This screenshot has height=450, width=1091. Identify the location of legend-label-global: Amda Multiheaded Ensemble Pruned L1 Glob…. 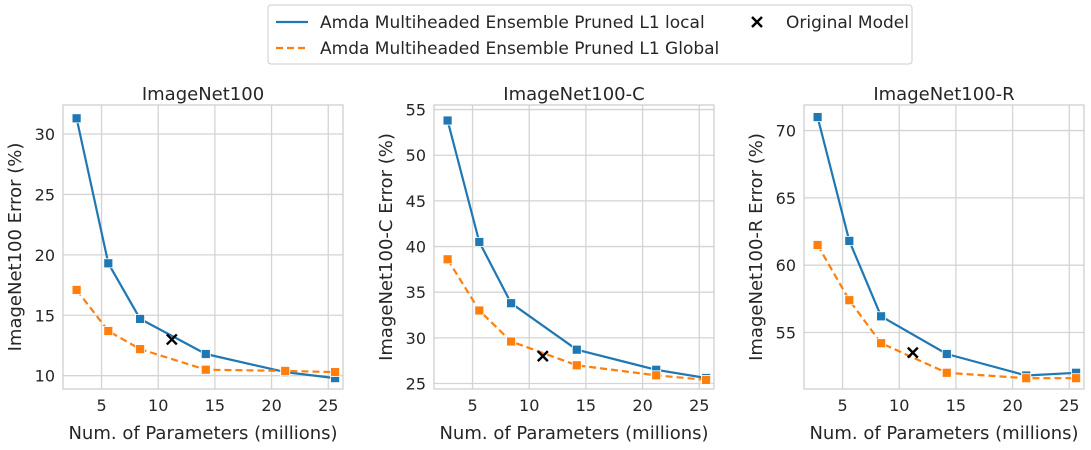
(519, 49).